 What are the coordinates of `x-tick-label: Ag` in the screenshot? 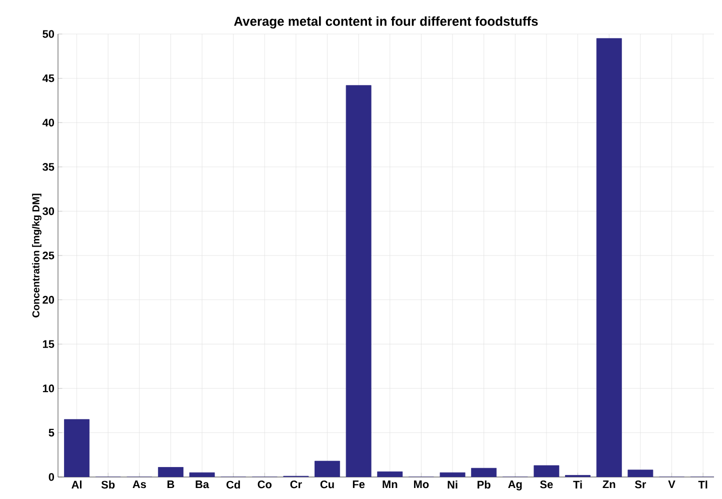 It's located at (515, 485).